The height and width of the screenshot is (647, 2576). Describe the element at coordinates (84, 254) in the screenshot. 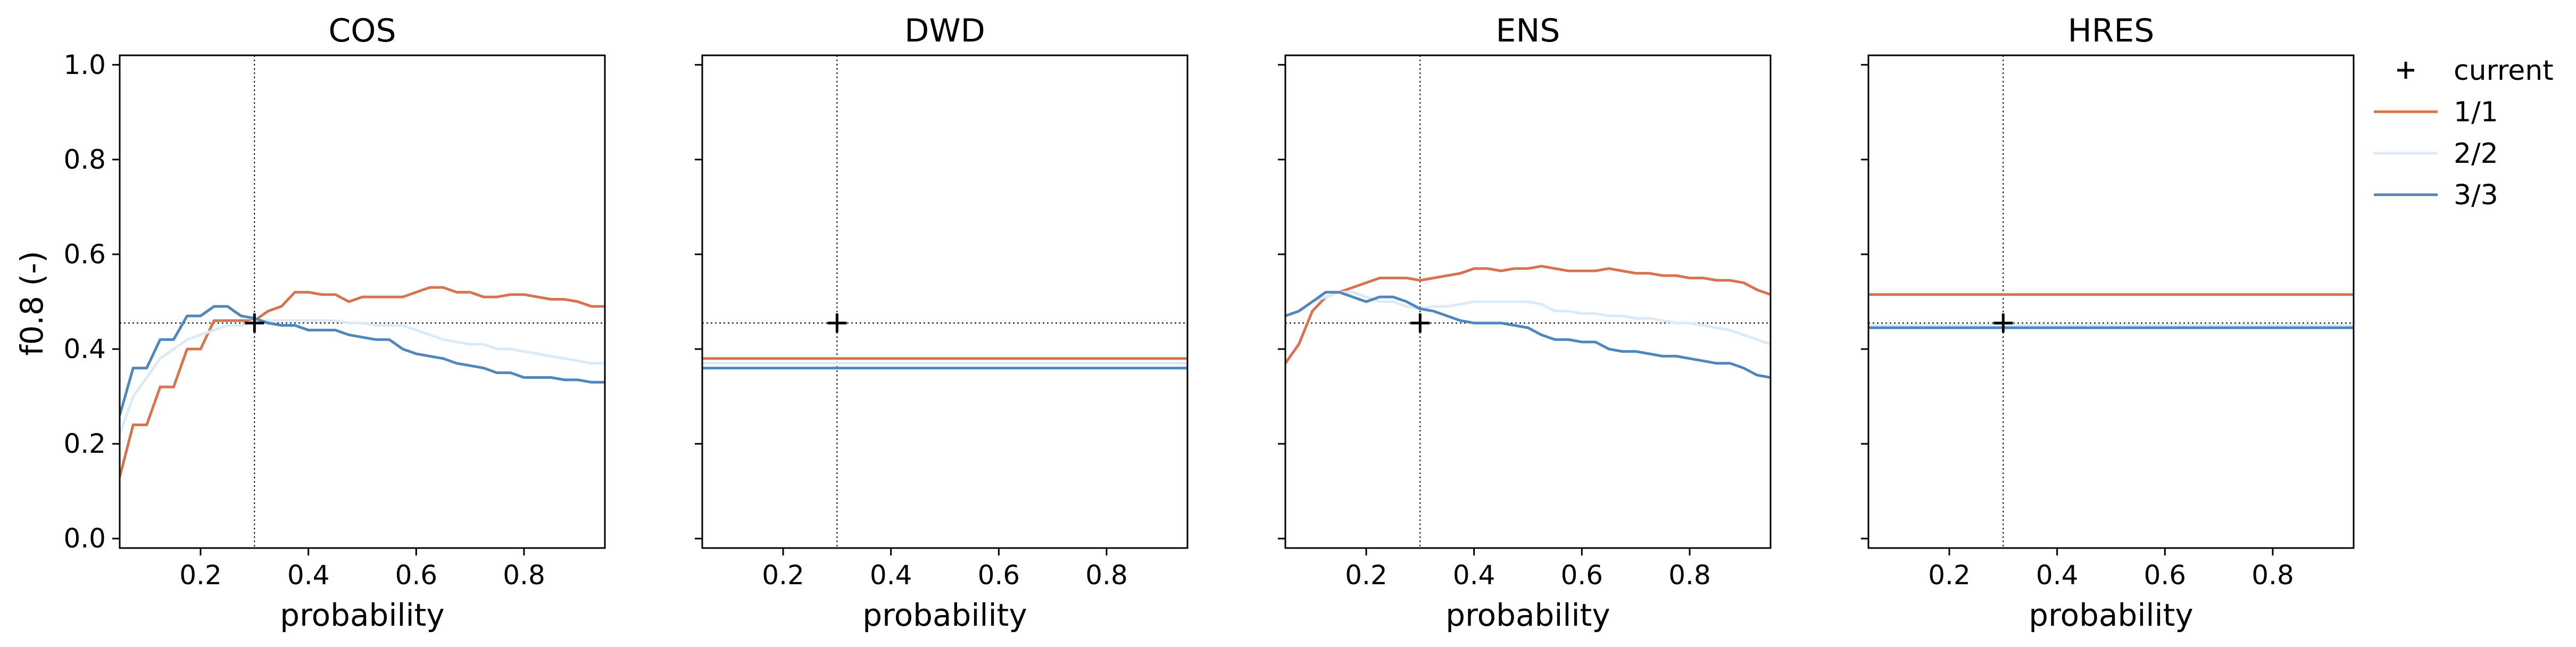

I see `y-tick-label: 0.6` at that location.